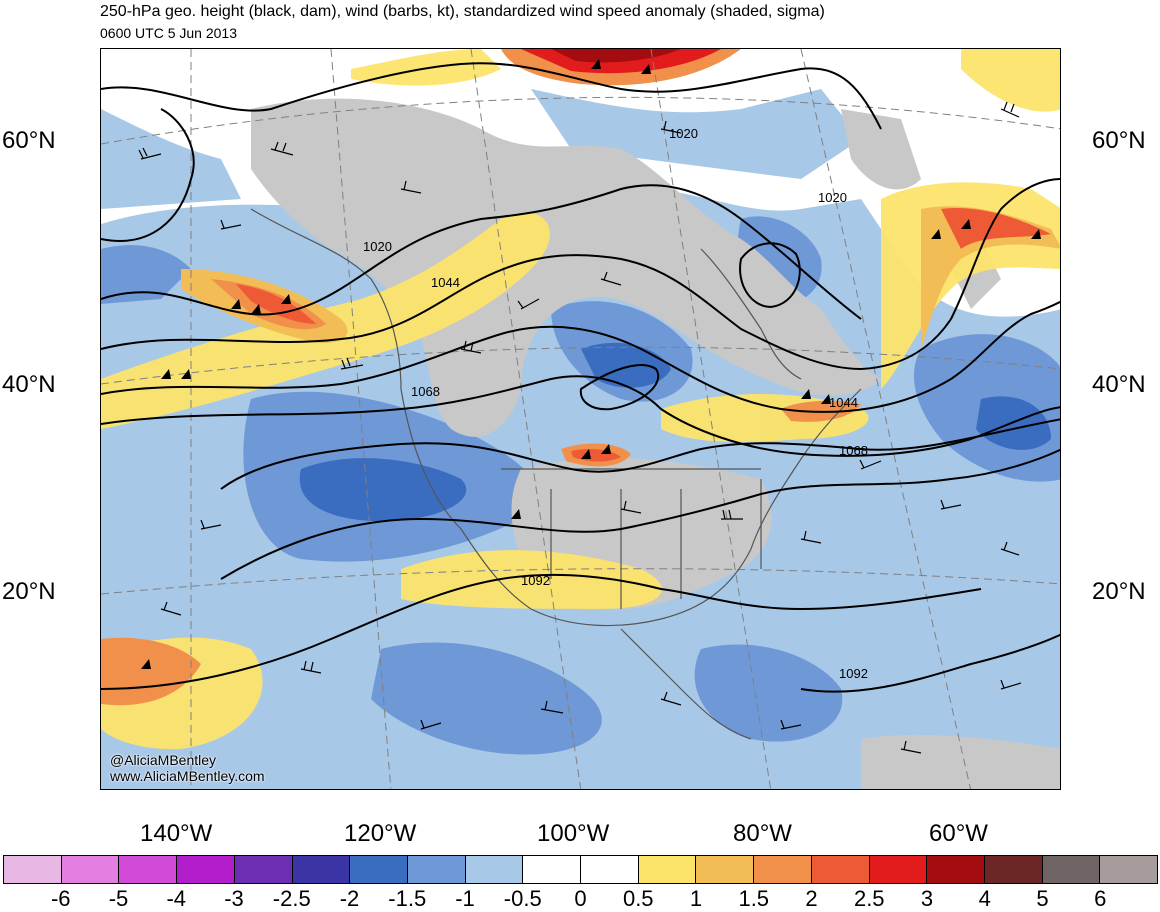 Image resolution: width=1160 pixels, height=912 pixels. What do you see at coordinates (465, 898) in the screenshot?
I see `colorbar-tick-label: -1` at bounding box center [465, 898].